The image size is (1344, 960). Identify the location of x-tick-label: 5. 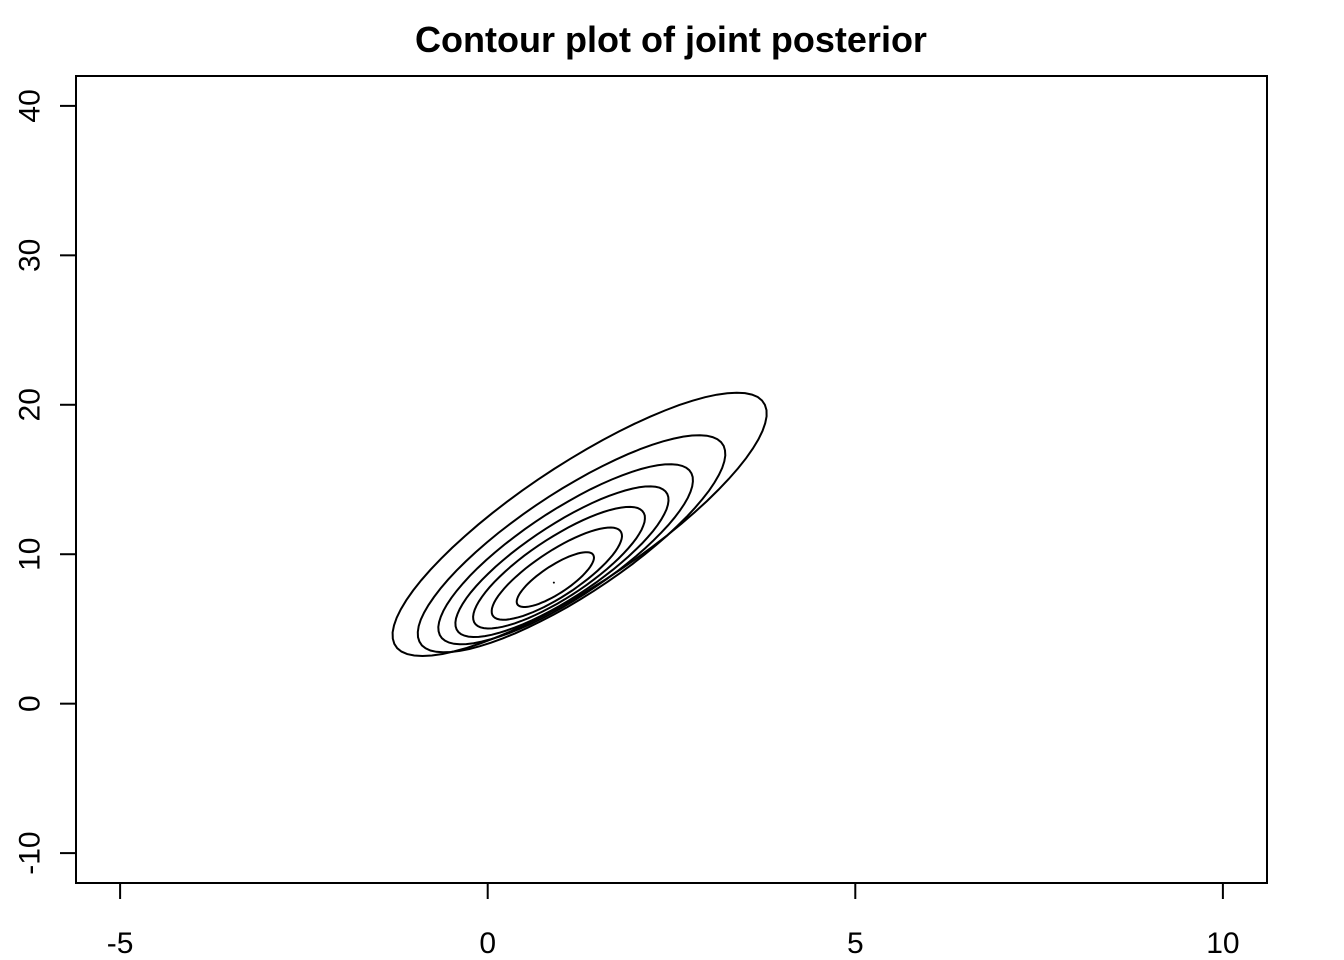
(855, 943).